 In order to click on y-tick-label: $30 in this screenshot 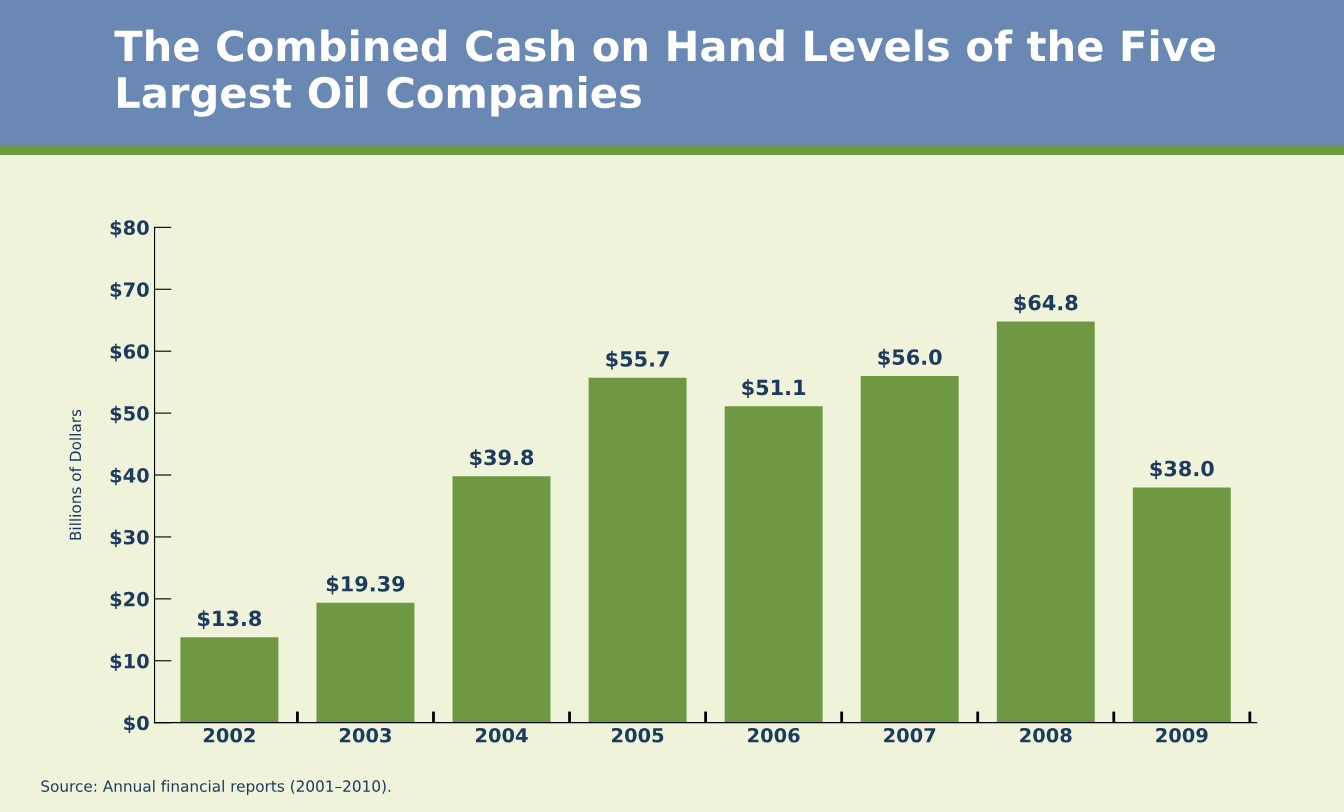, I will do `click(129, 538)`.